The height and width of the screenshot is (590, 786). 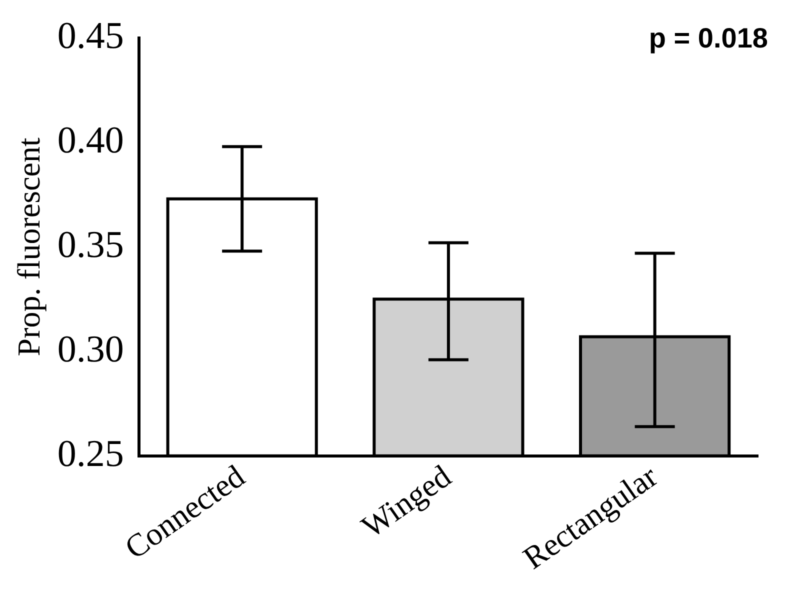 I want to click on annotation: p = 0.018, so click(x=708, y=38).